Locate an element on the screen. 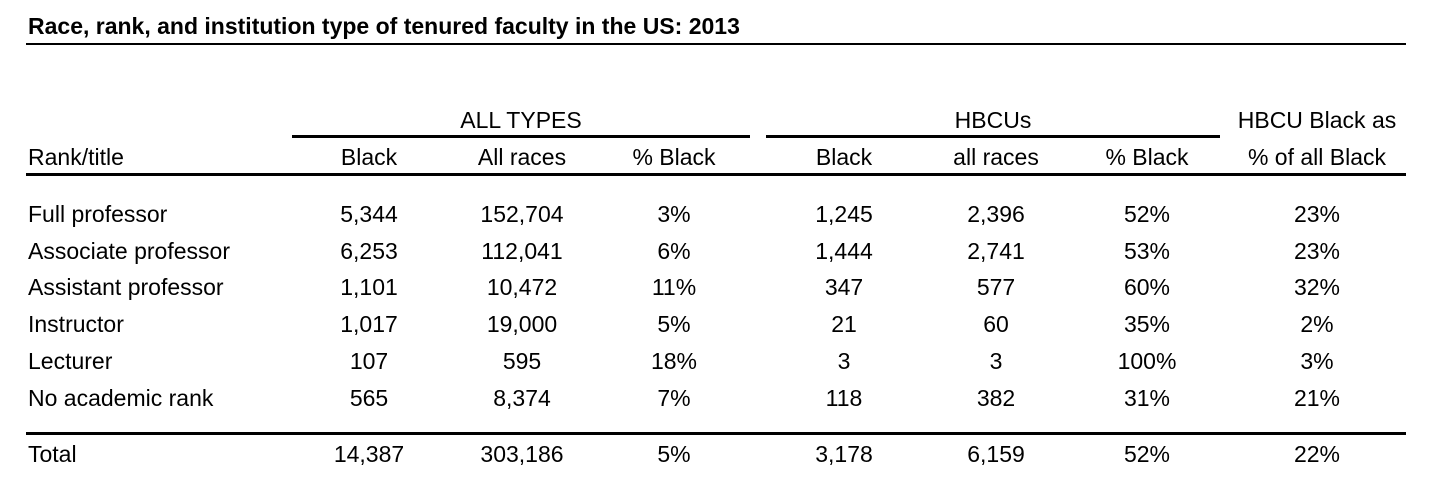 Image resolution: width=1450 pixels, height=497 pixels. table-cell-rank: Lecturer is located at coordinates (70, 361).